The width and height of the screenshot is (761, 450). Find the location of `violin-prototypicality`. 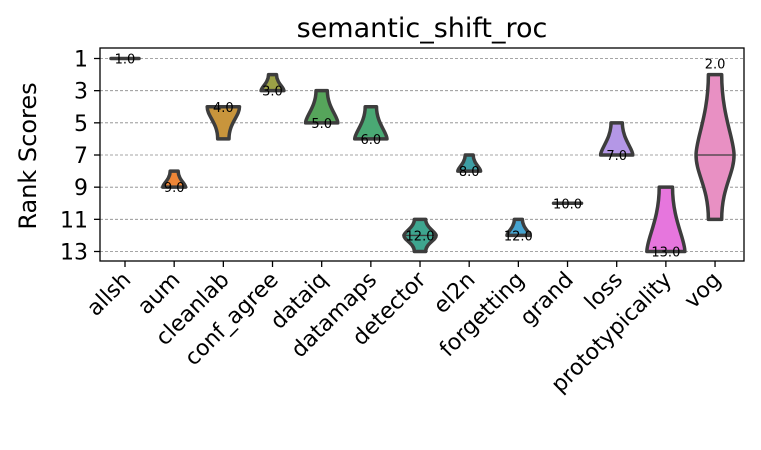

violin-prototypicality is located at coordinates (666, 219).